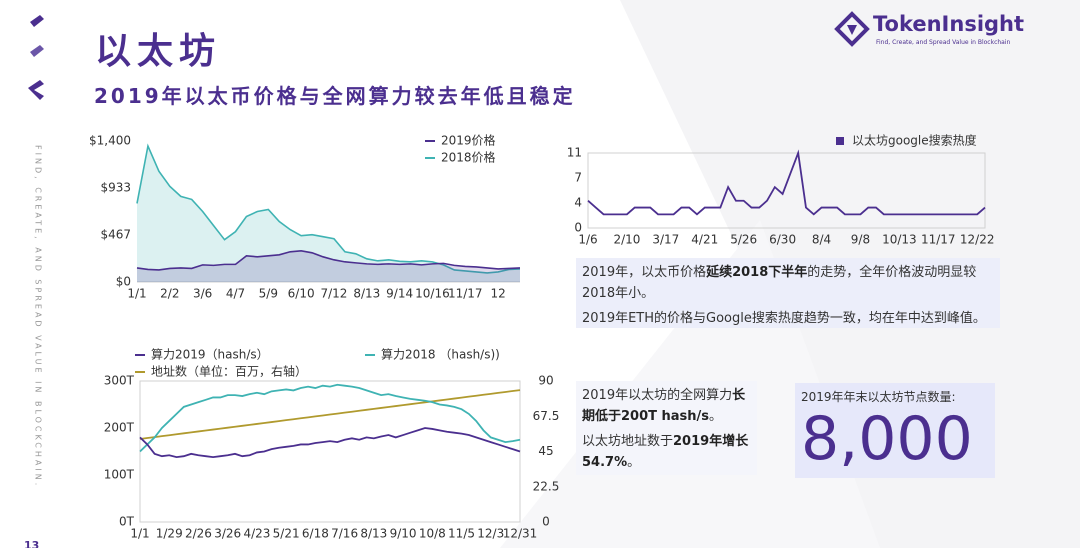 The image size is (1080, 548). What do you see at coordinates (665, 240) in the screenshot?
I see `x-tick-label: 3/17` at bounding box center [665, 240].